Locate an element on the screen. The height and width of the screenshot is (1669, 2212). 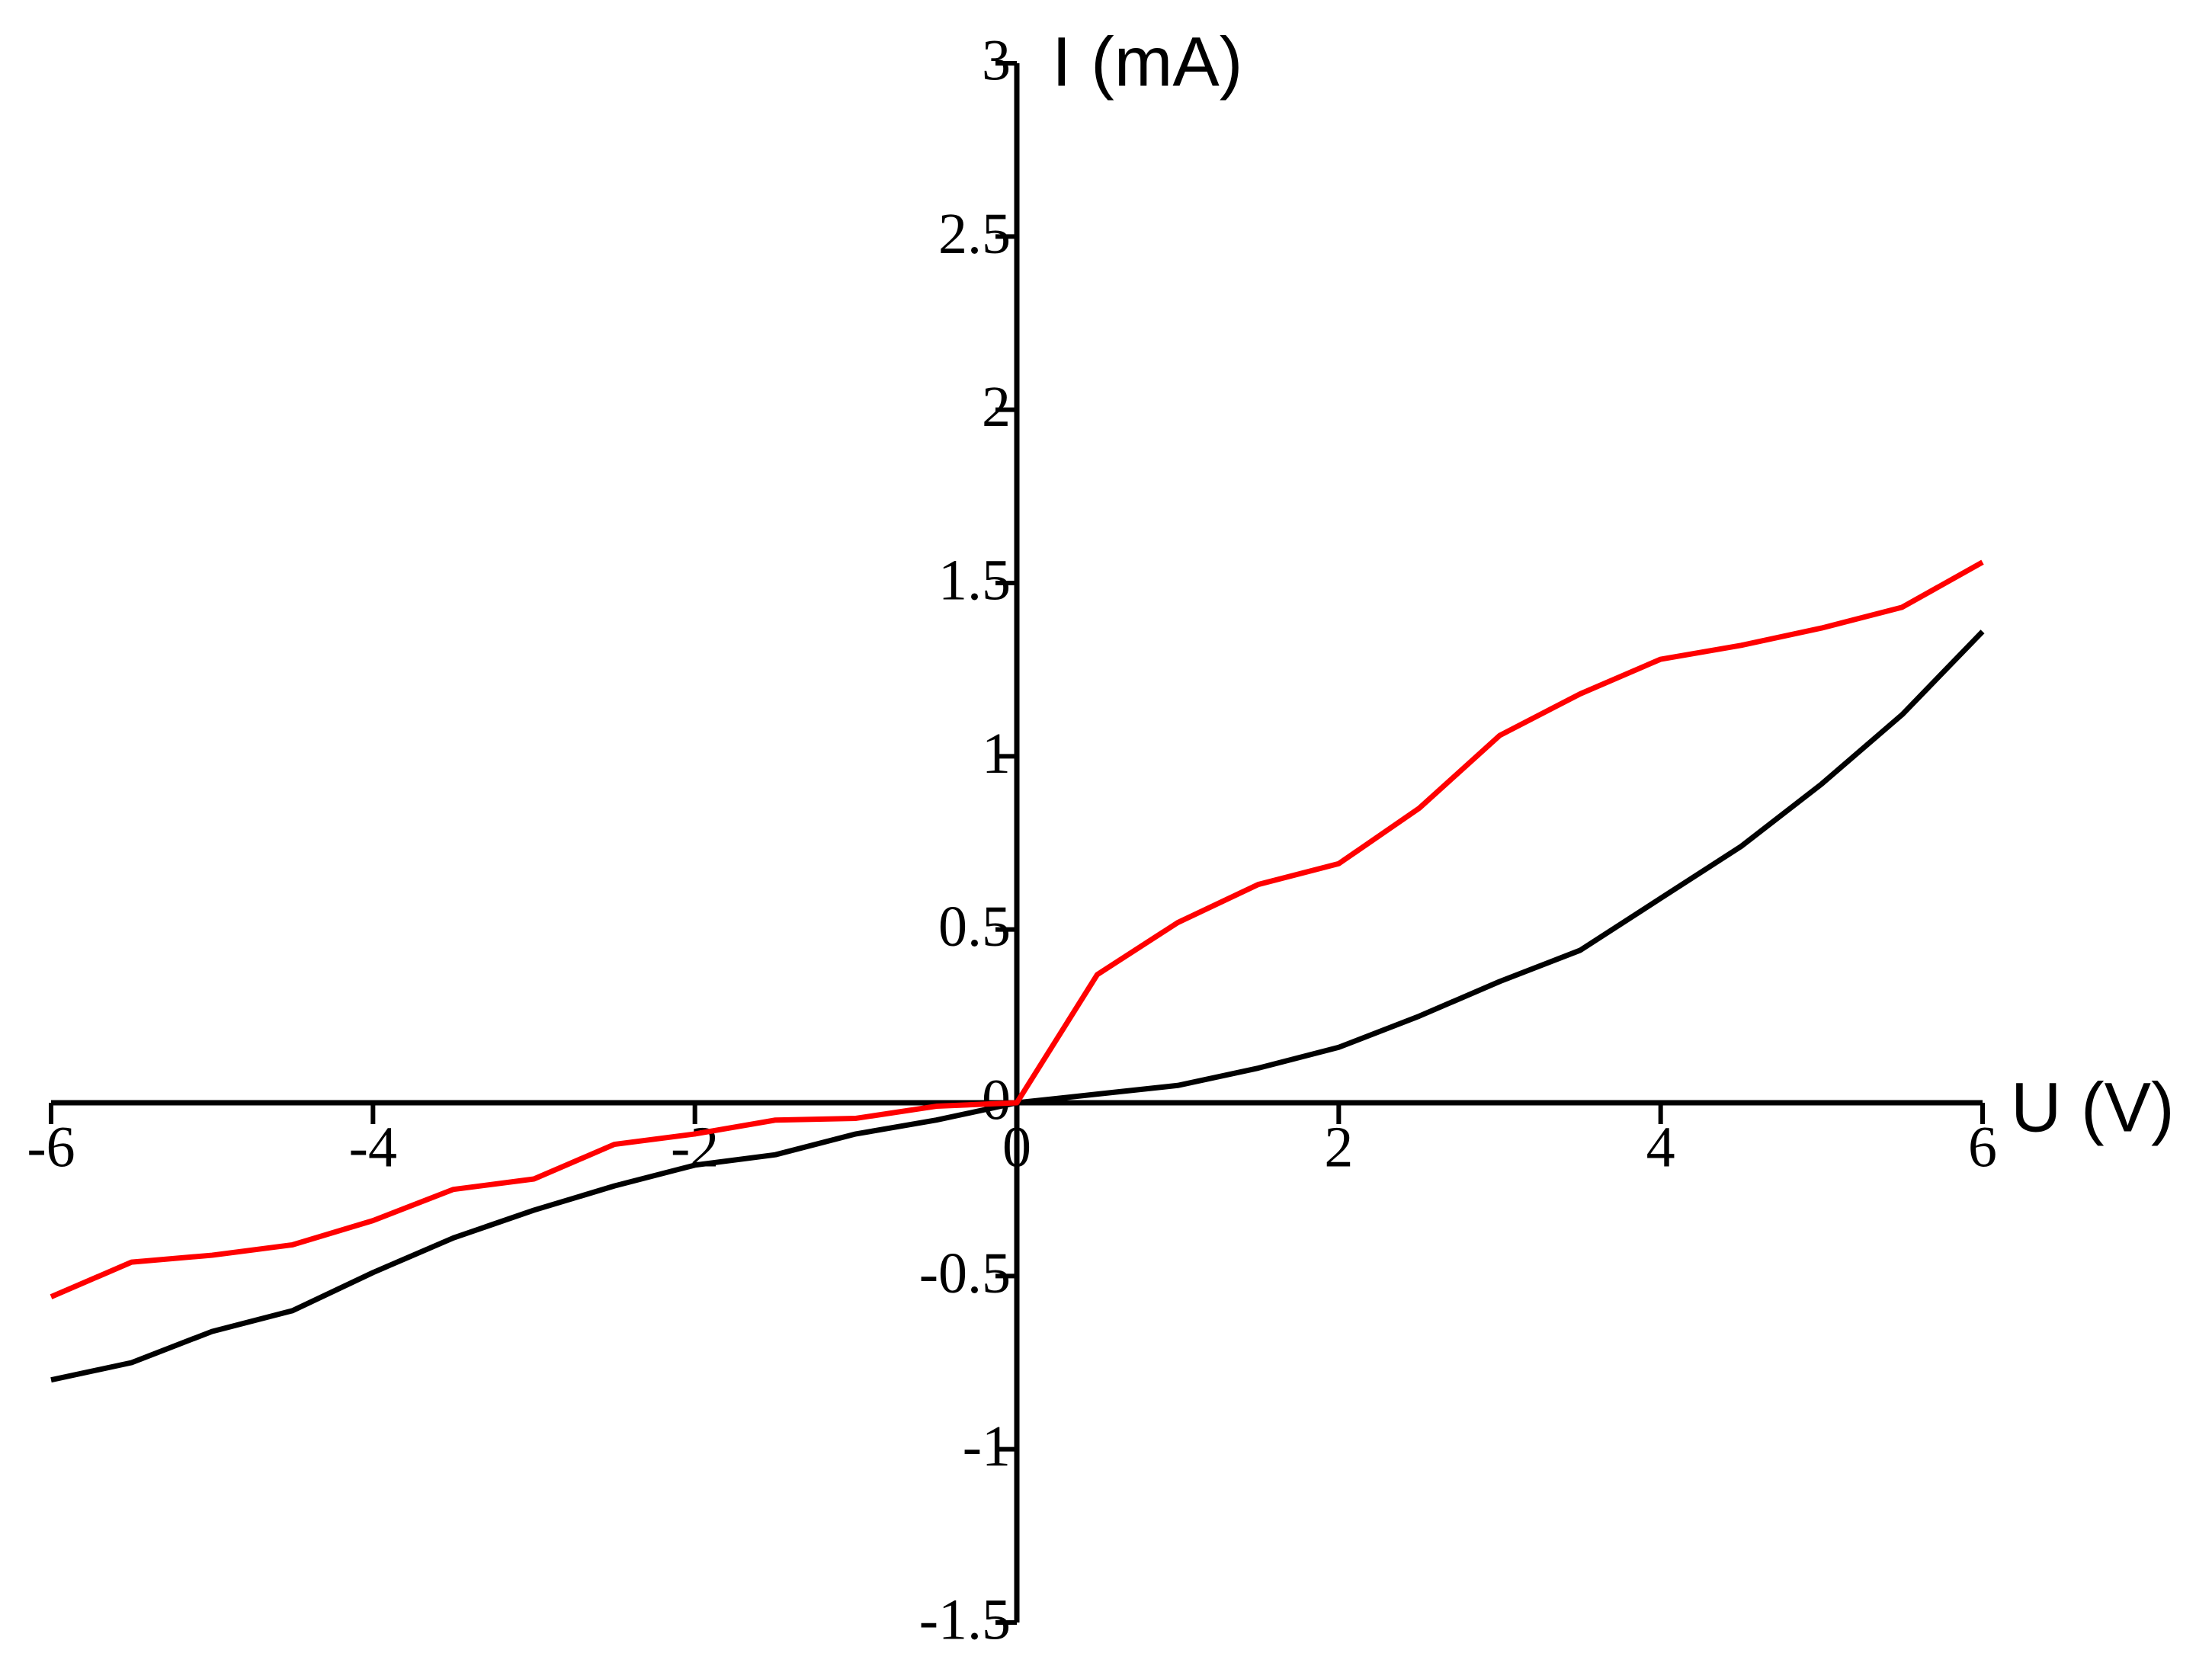
y-tick-label: -1.5 is located at coordinates (965, 1619).